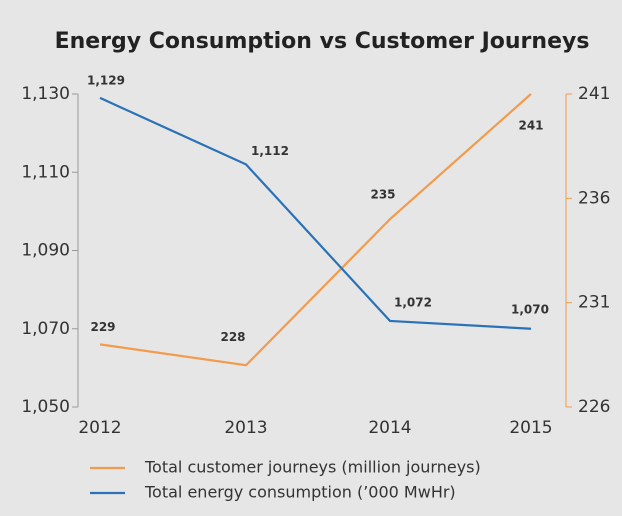 The image size is (622, 516). What do you see at coordinates (99, 428) in the screenshot?
I see `x-tick-label: 2012` at bounding box center [99, 428].